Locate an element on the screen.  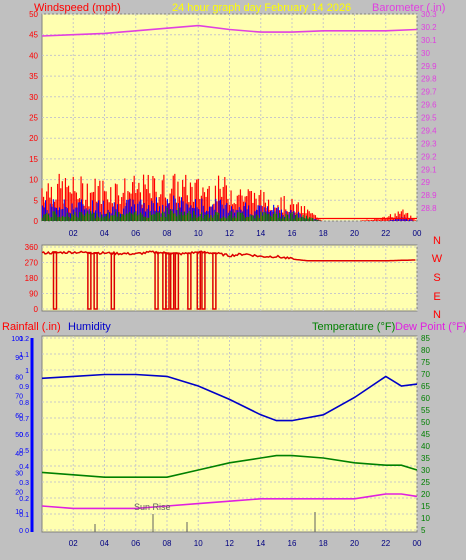
rainfall-axis-title: Rainfall (.in) is located at coordinates (31, 327).